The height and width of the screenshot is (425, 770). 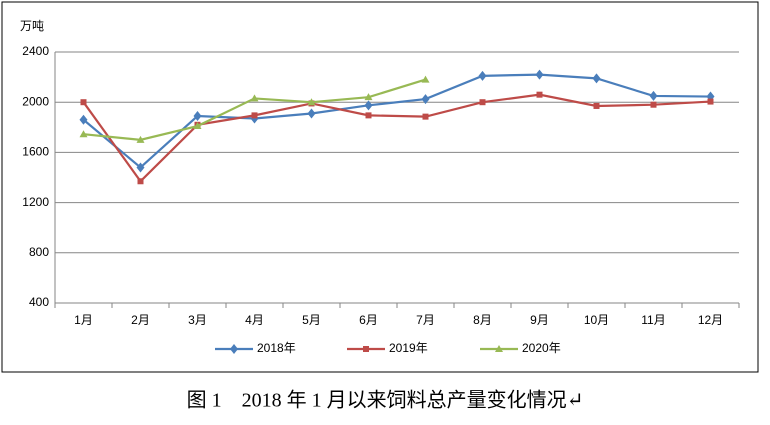 I want to click on x-tick-label: 8月, so click(x=482, y=320).